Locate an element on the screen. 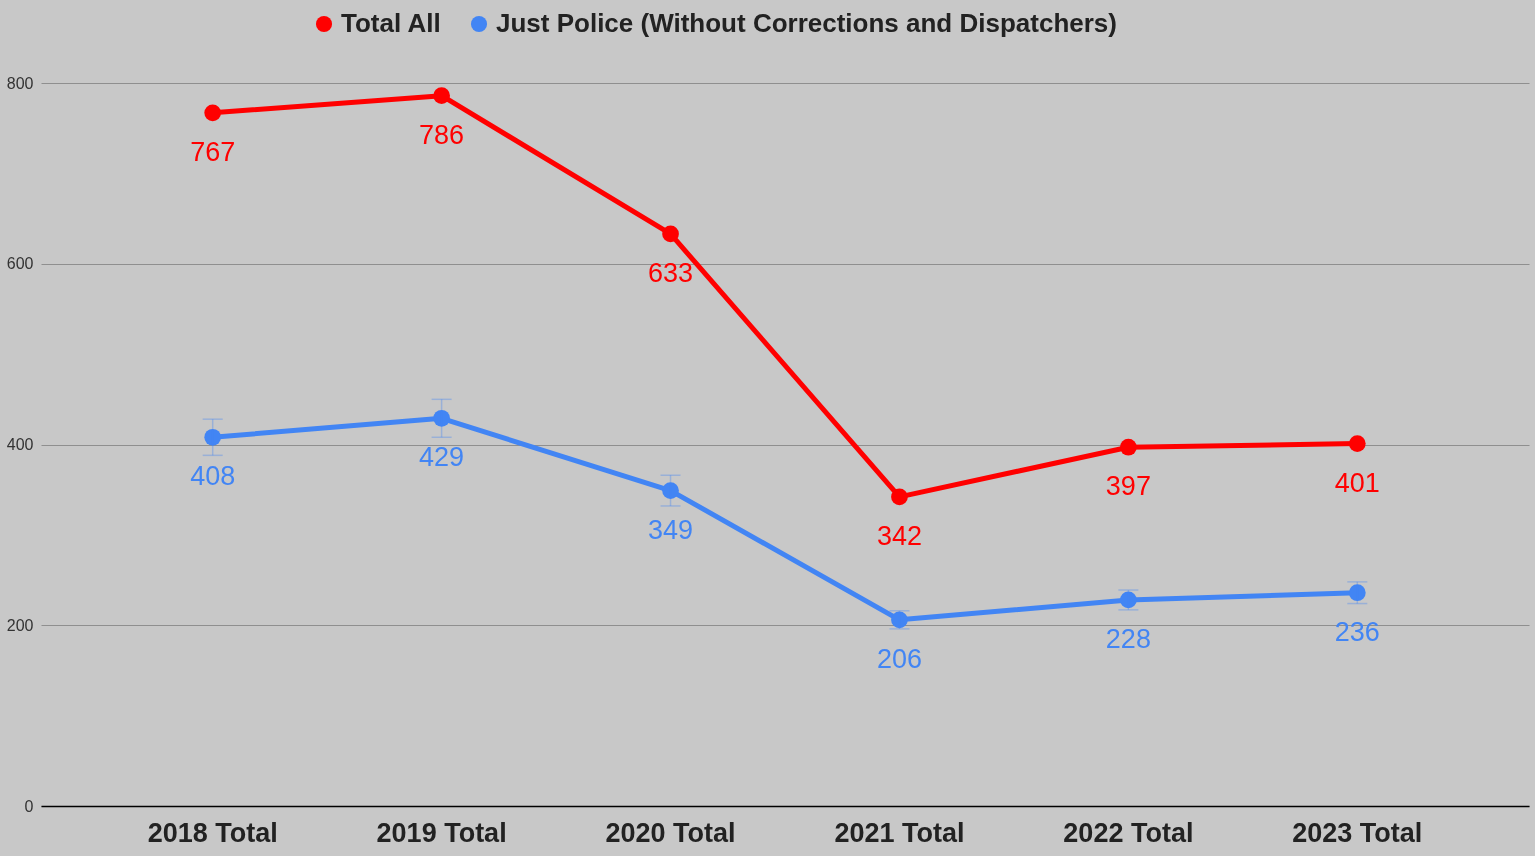 The width and height of the screenshot is (1535, 856). legend-label: Just Police (Without Corrections and Dispatchers) is located at coordinates (806, 23).